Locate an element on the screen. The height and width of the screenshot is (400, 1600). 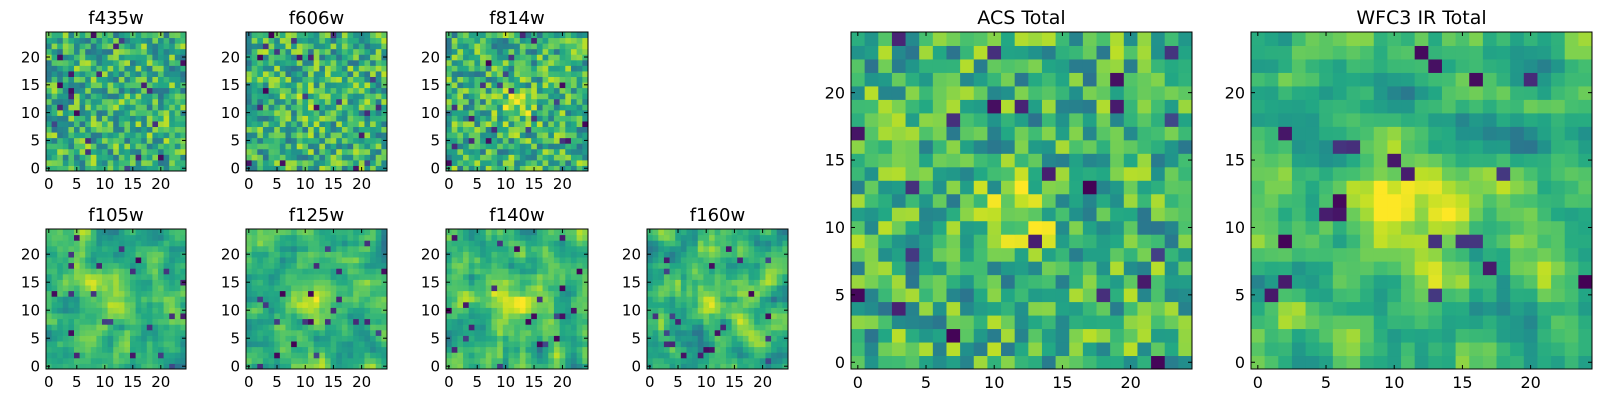
axes-frame is located at coordinates (116, 299).